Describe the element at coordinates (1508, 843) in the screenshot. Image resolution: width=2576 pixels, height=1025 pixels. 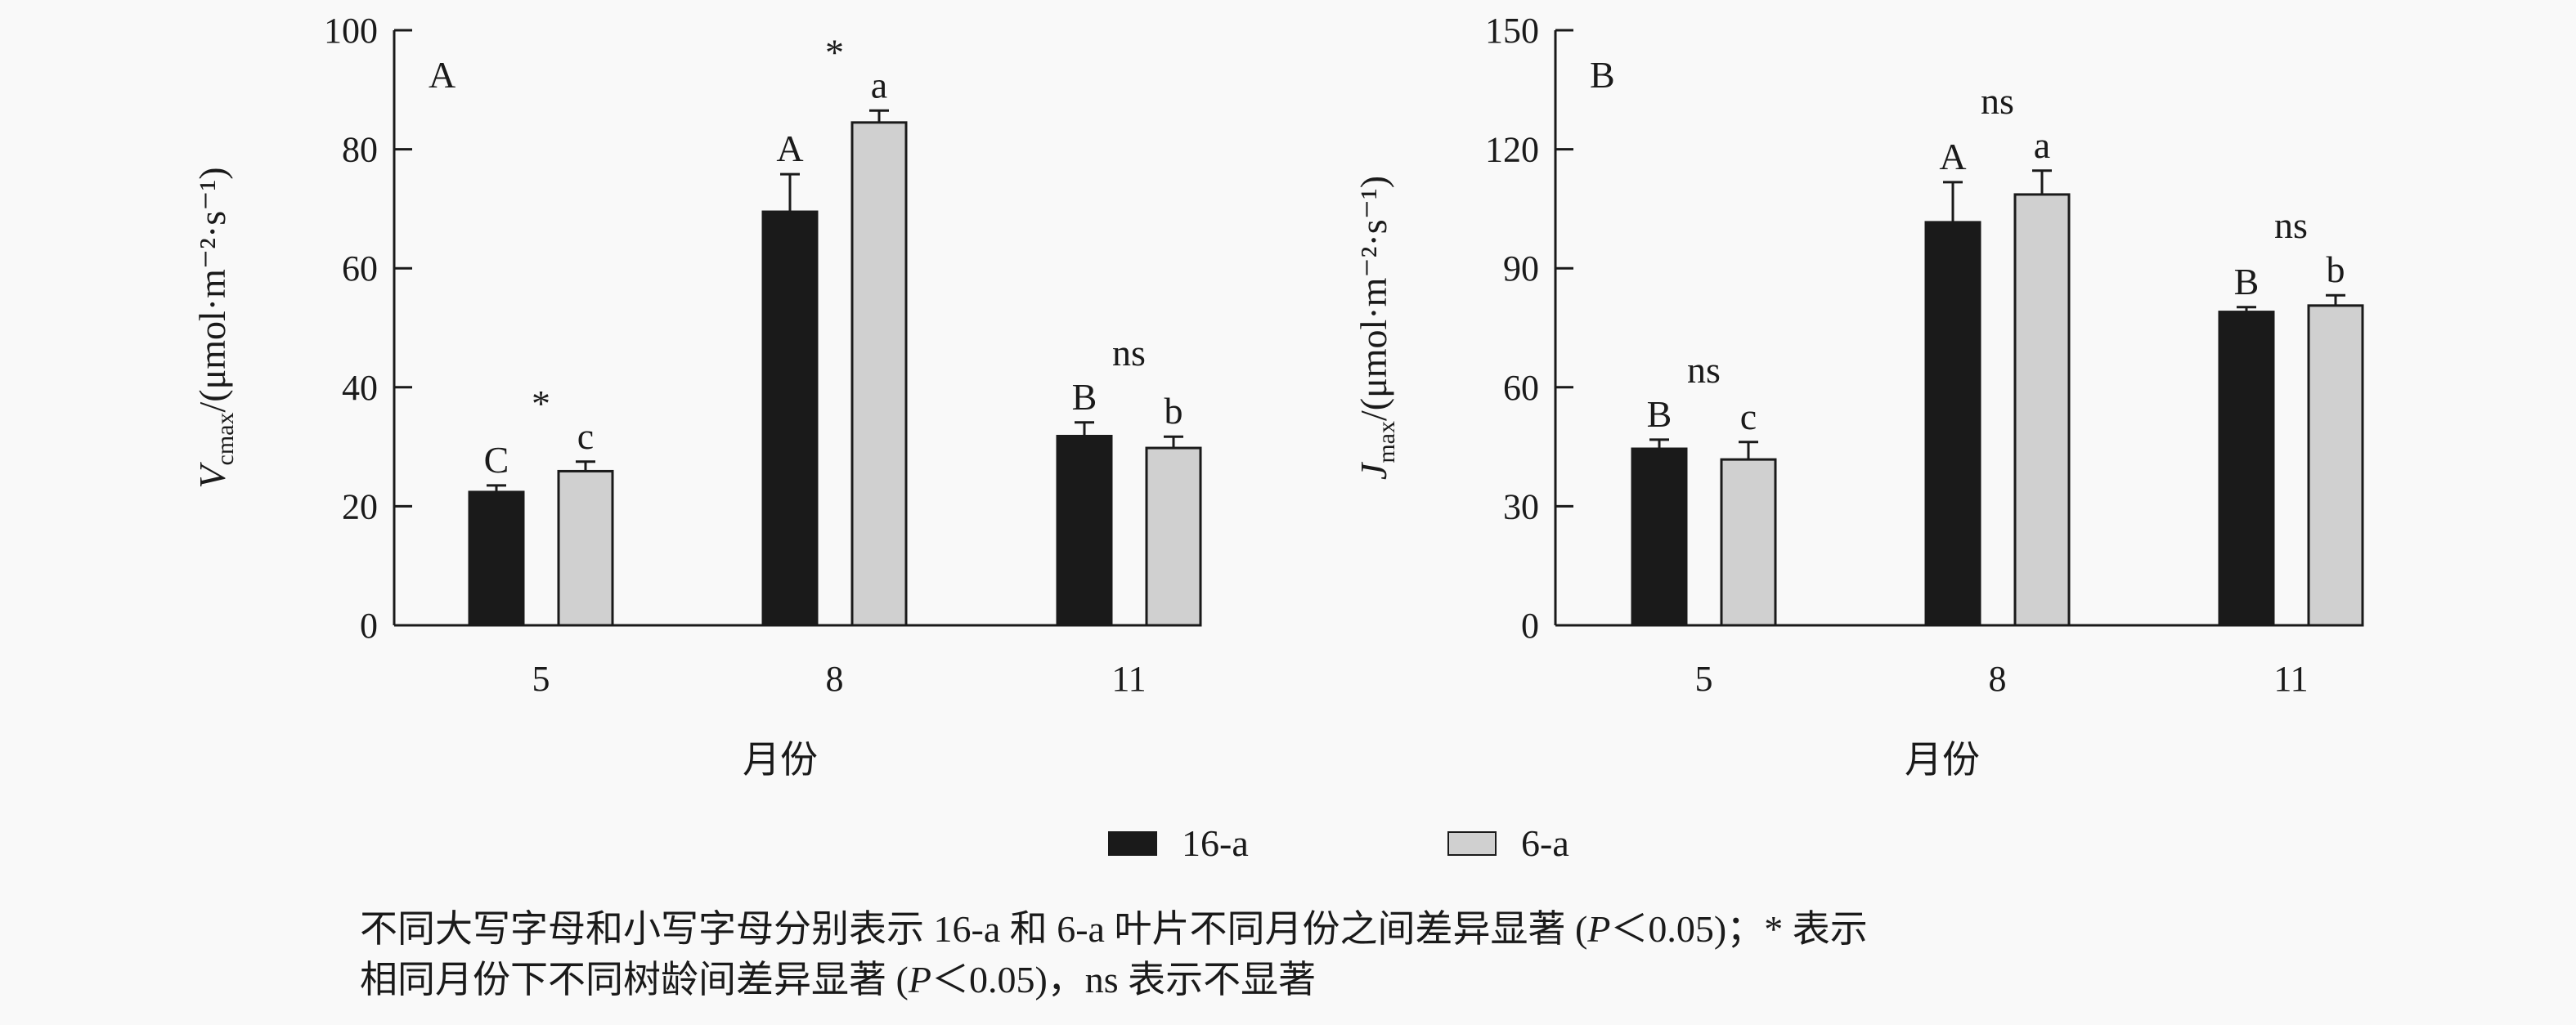
I see `legend-item-6a: 6-a` at that location.